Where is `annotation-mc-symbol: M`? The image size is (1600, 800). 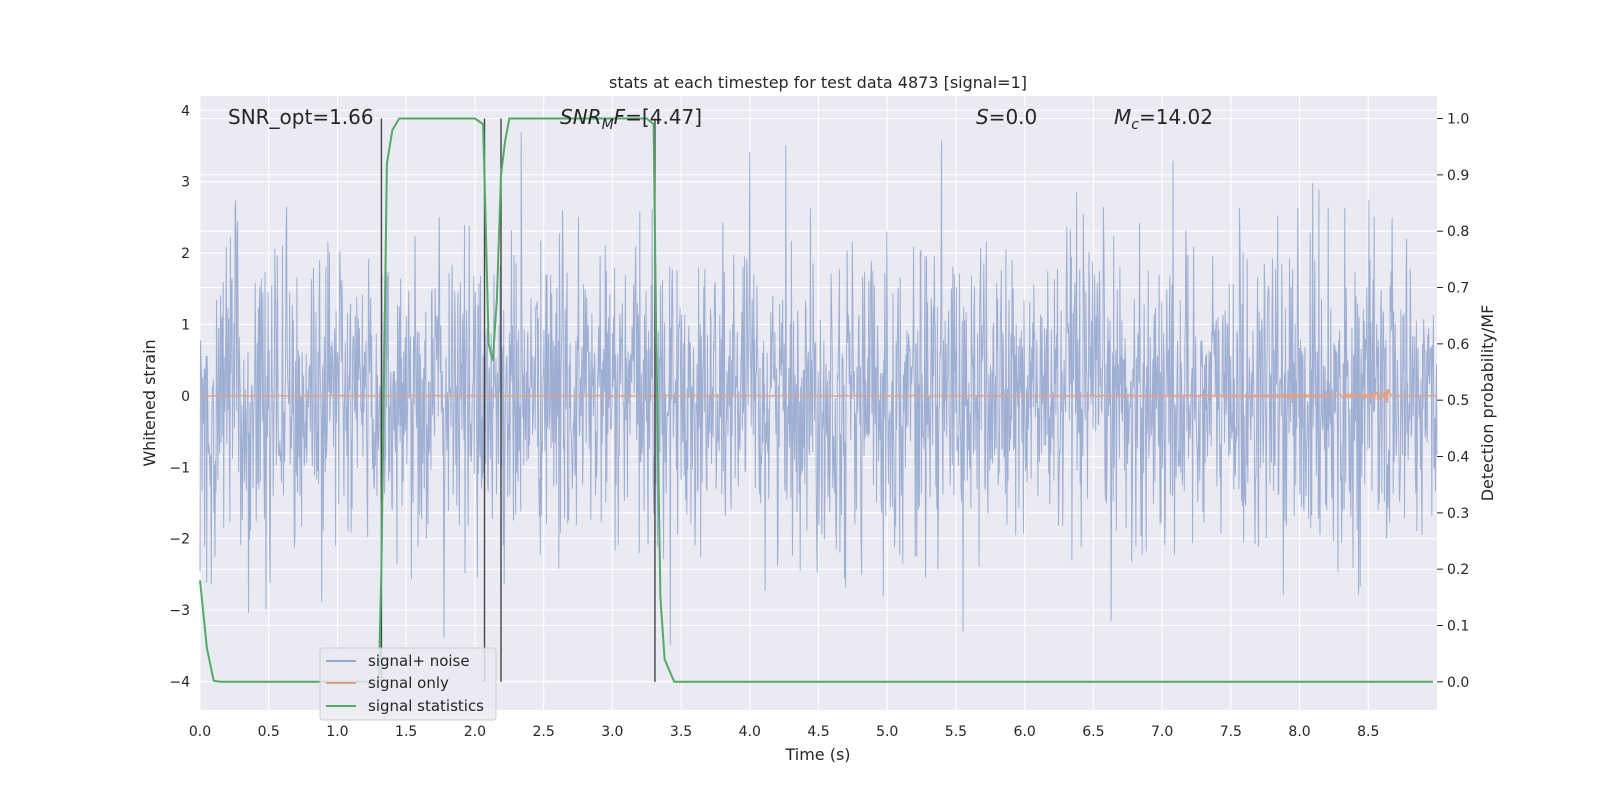
annotation-mc-symbol: M is located at coordinates (1122, 117).